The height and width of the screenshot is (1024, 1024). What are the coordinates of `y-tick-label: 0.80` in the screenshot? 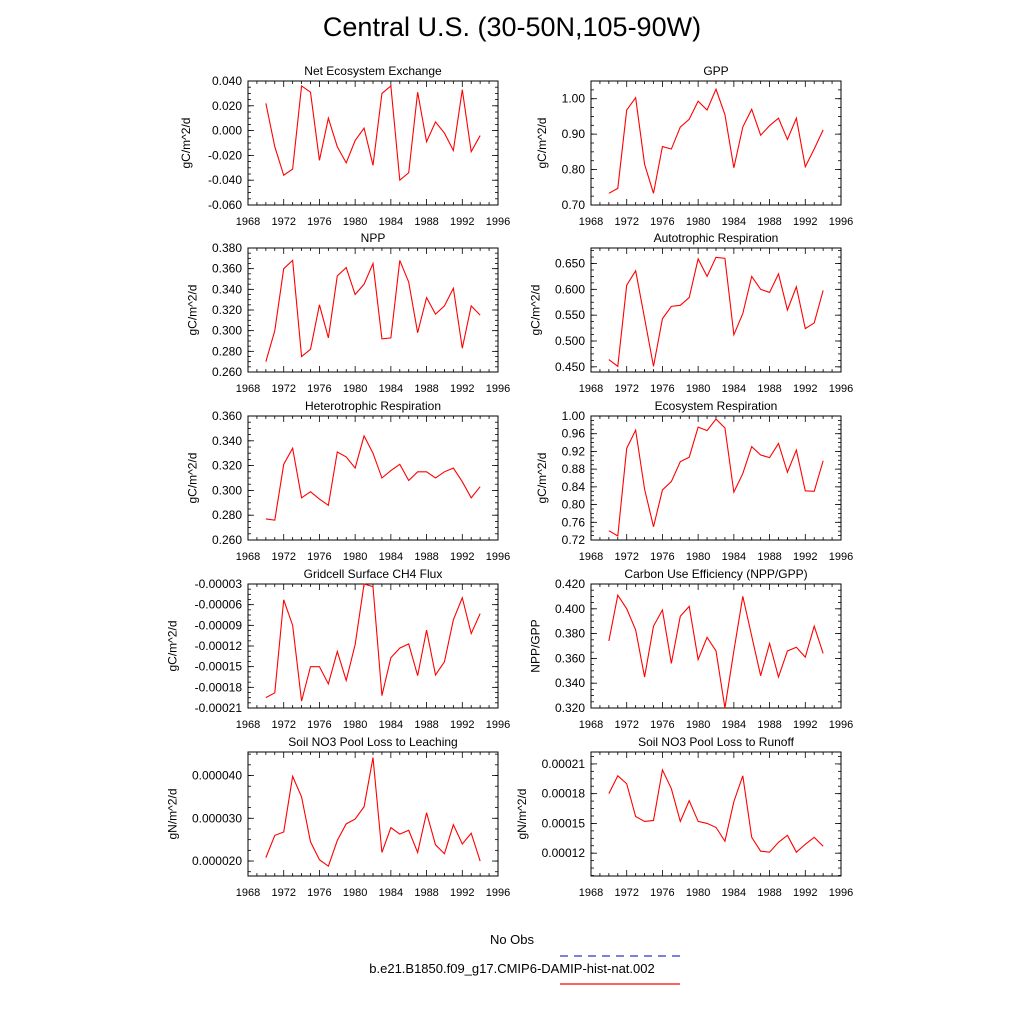 It's located at (574, 170).